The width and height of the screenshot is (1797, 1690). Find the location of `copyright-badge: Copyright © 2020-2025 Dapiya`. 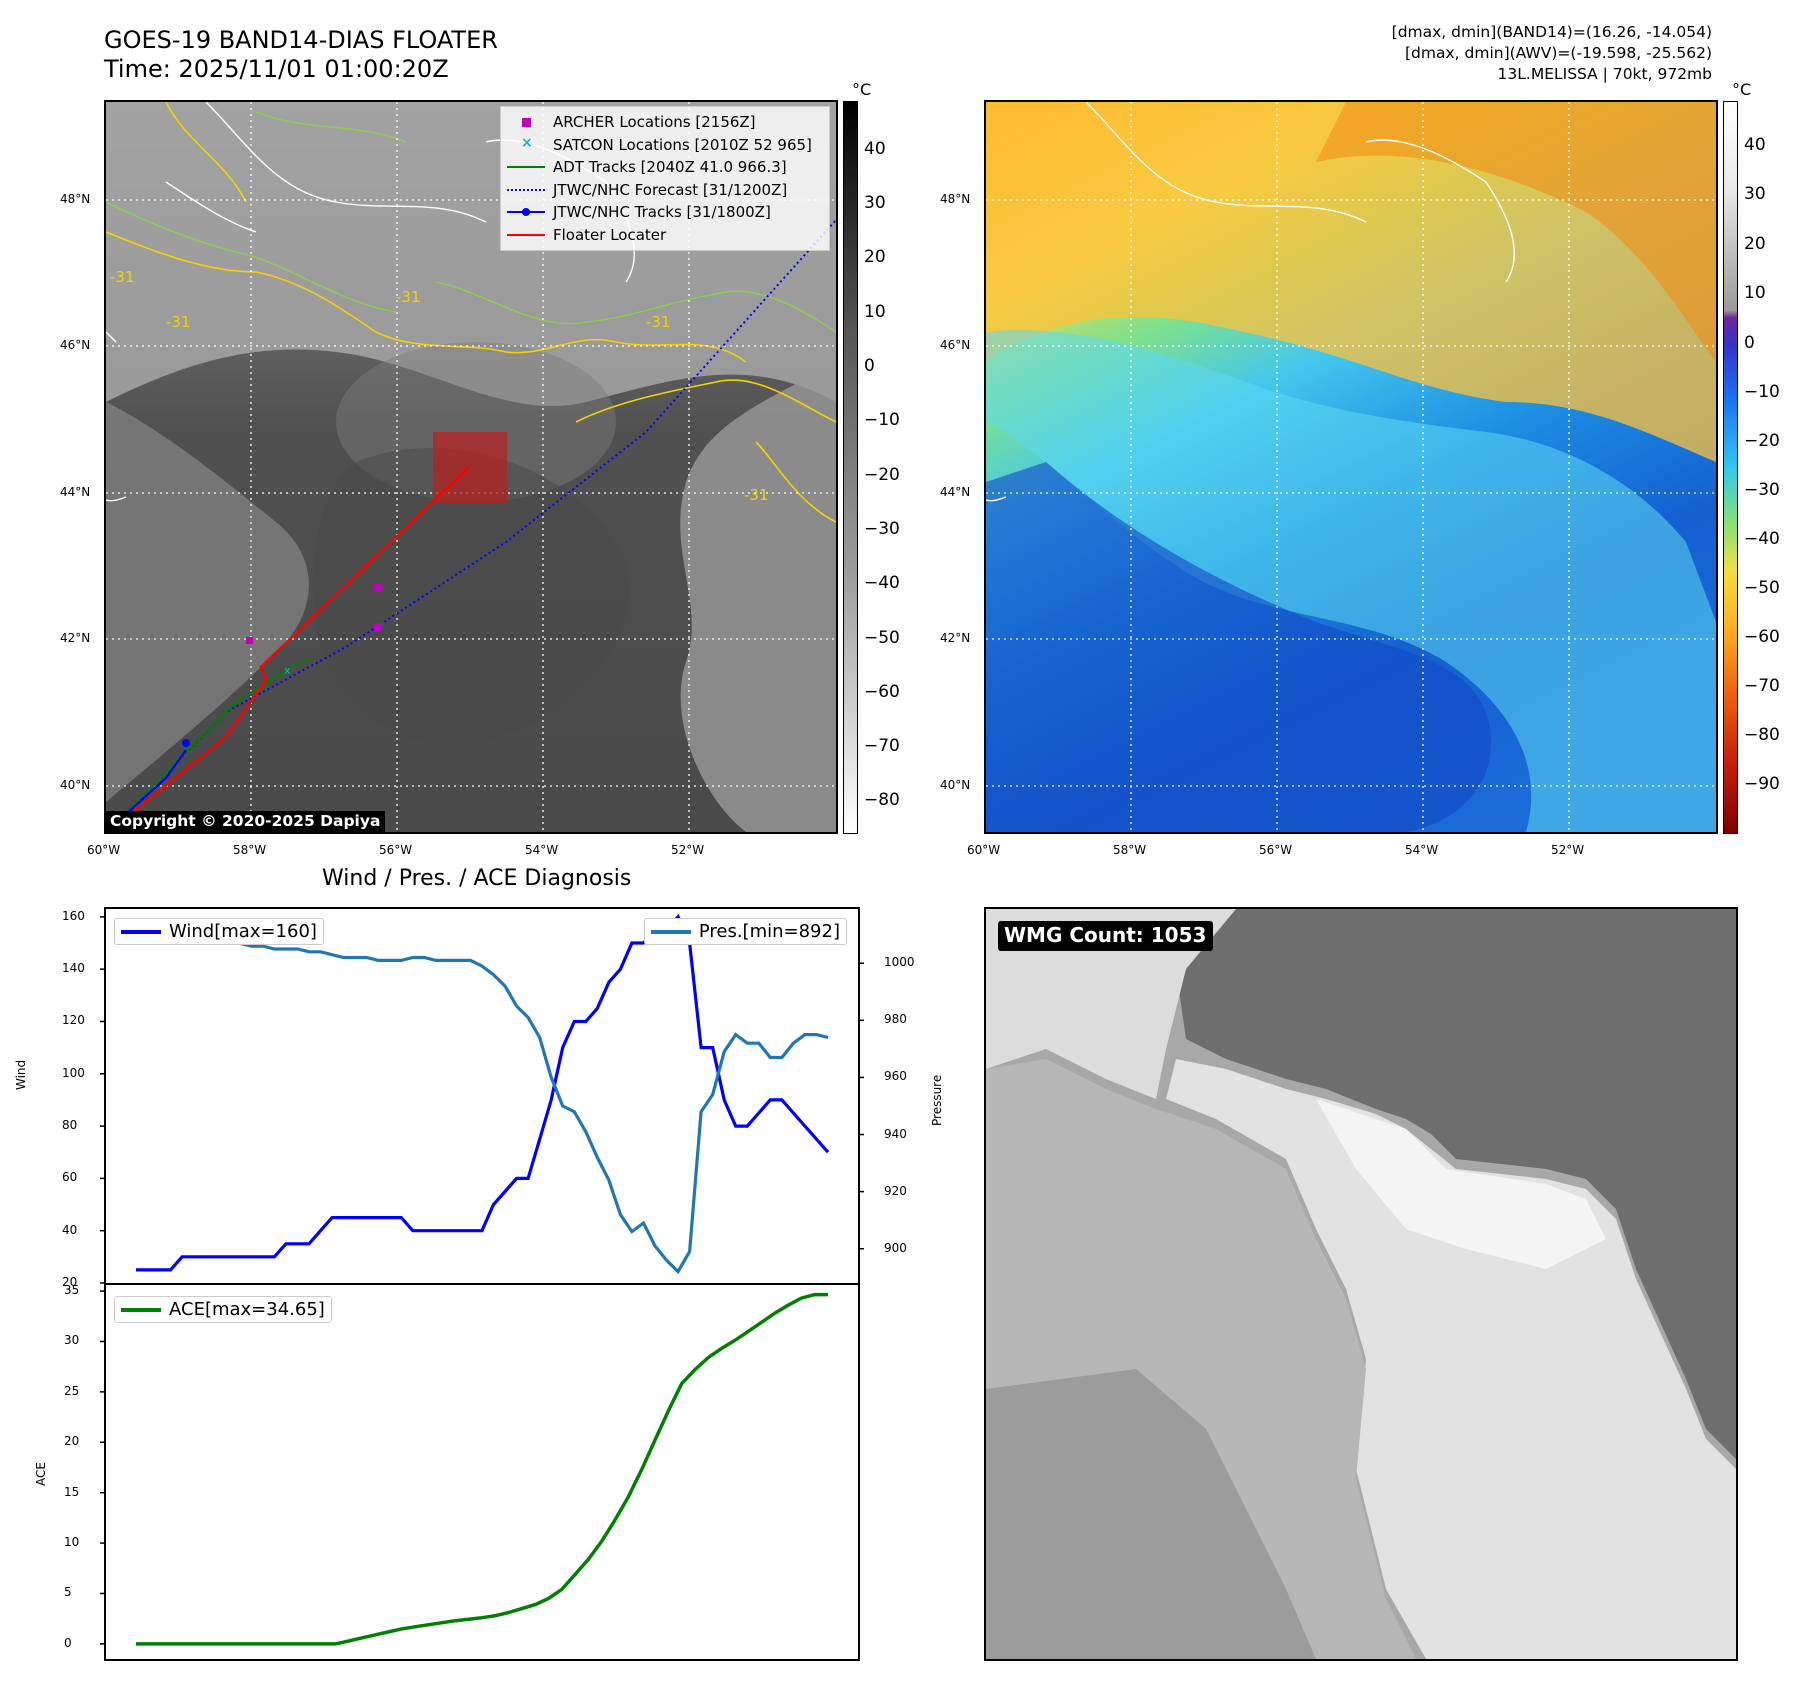

copyright-badge: Copyright © 2020-2025 Dapiya is located at coordinates (246, 821).